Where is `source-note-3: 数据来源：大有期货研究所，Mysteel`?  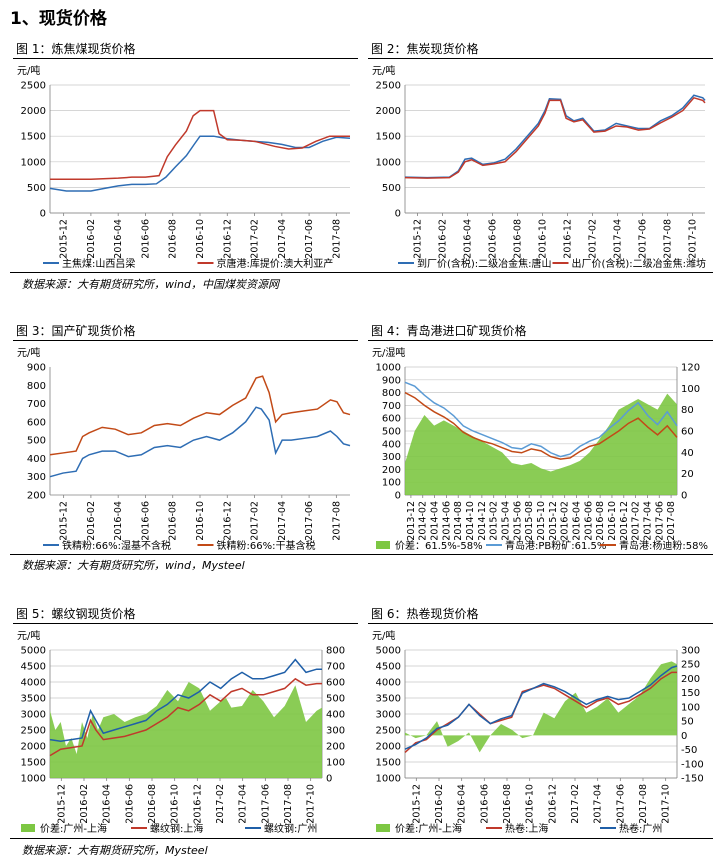
source-note-3: 数据来源：大有期货研究所，Mysteel is located at coordinates (115, 850).